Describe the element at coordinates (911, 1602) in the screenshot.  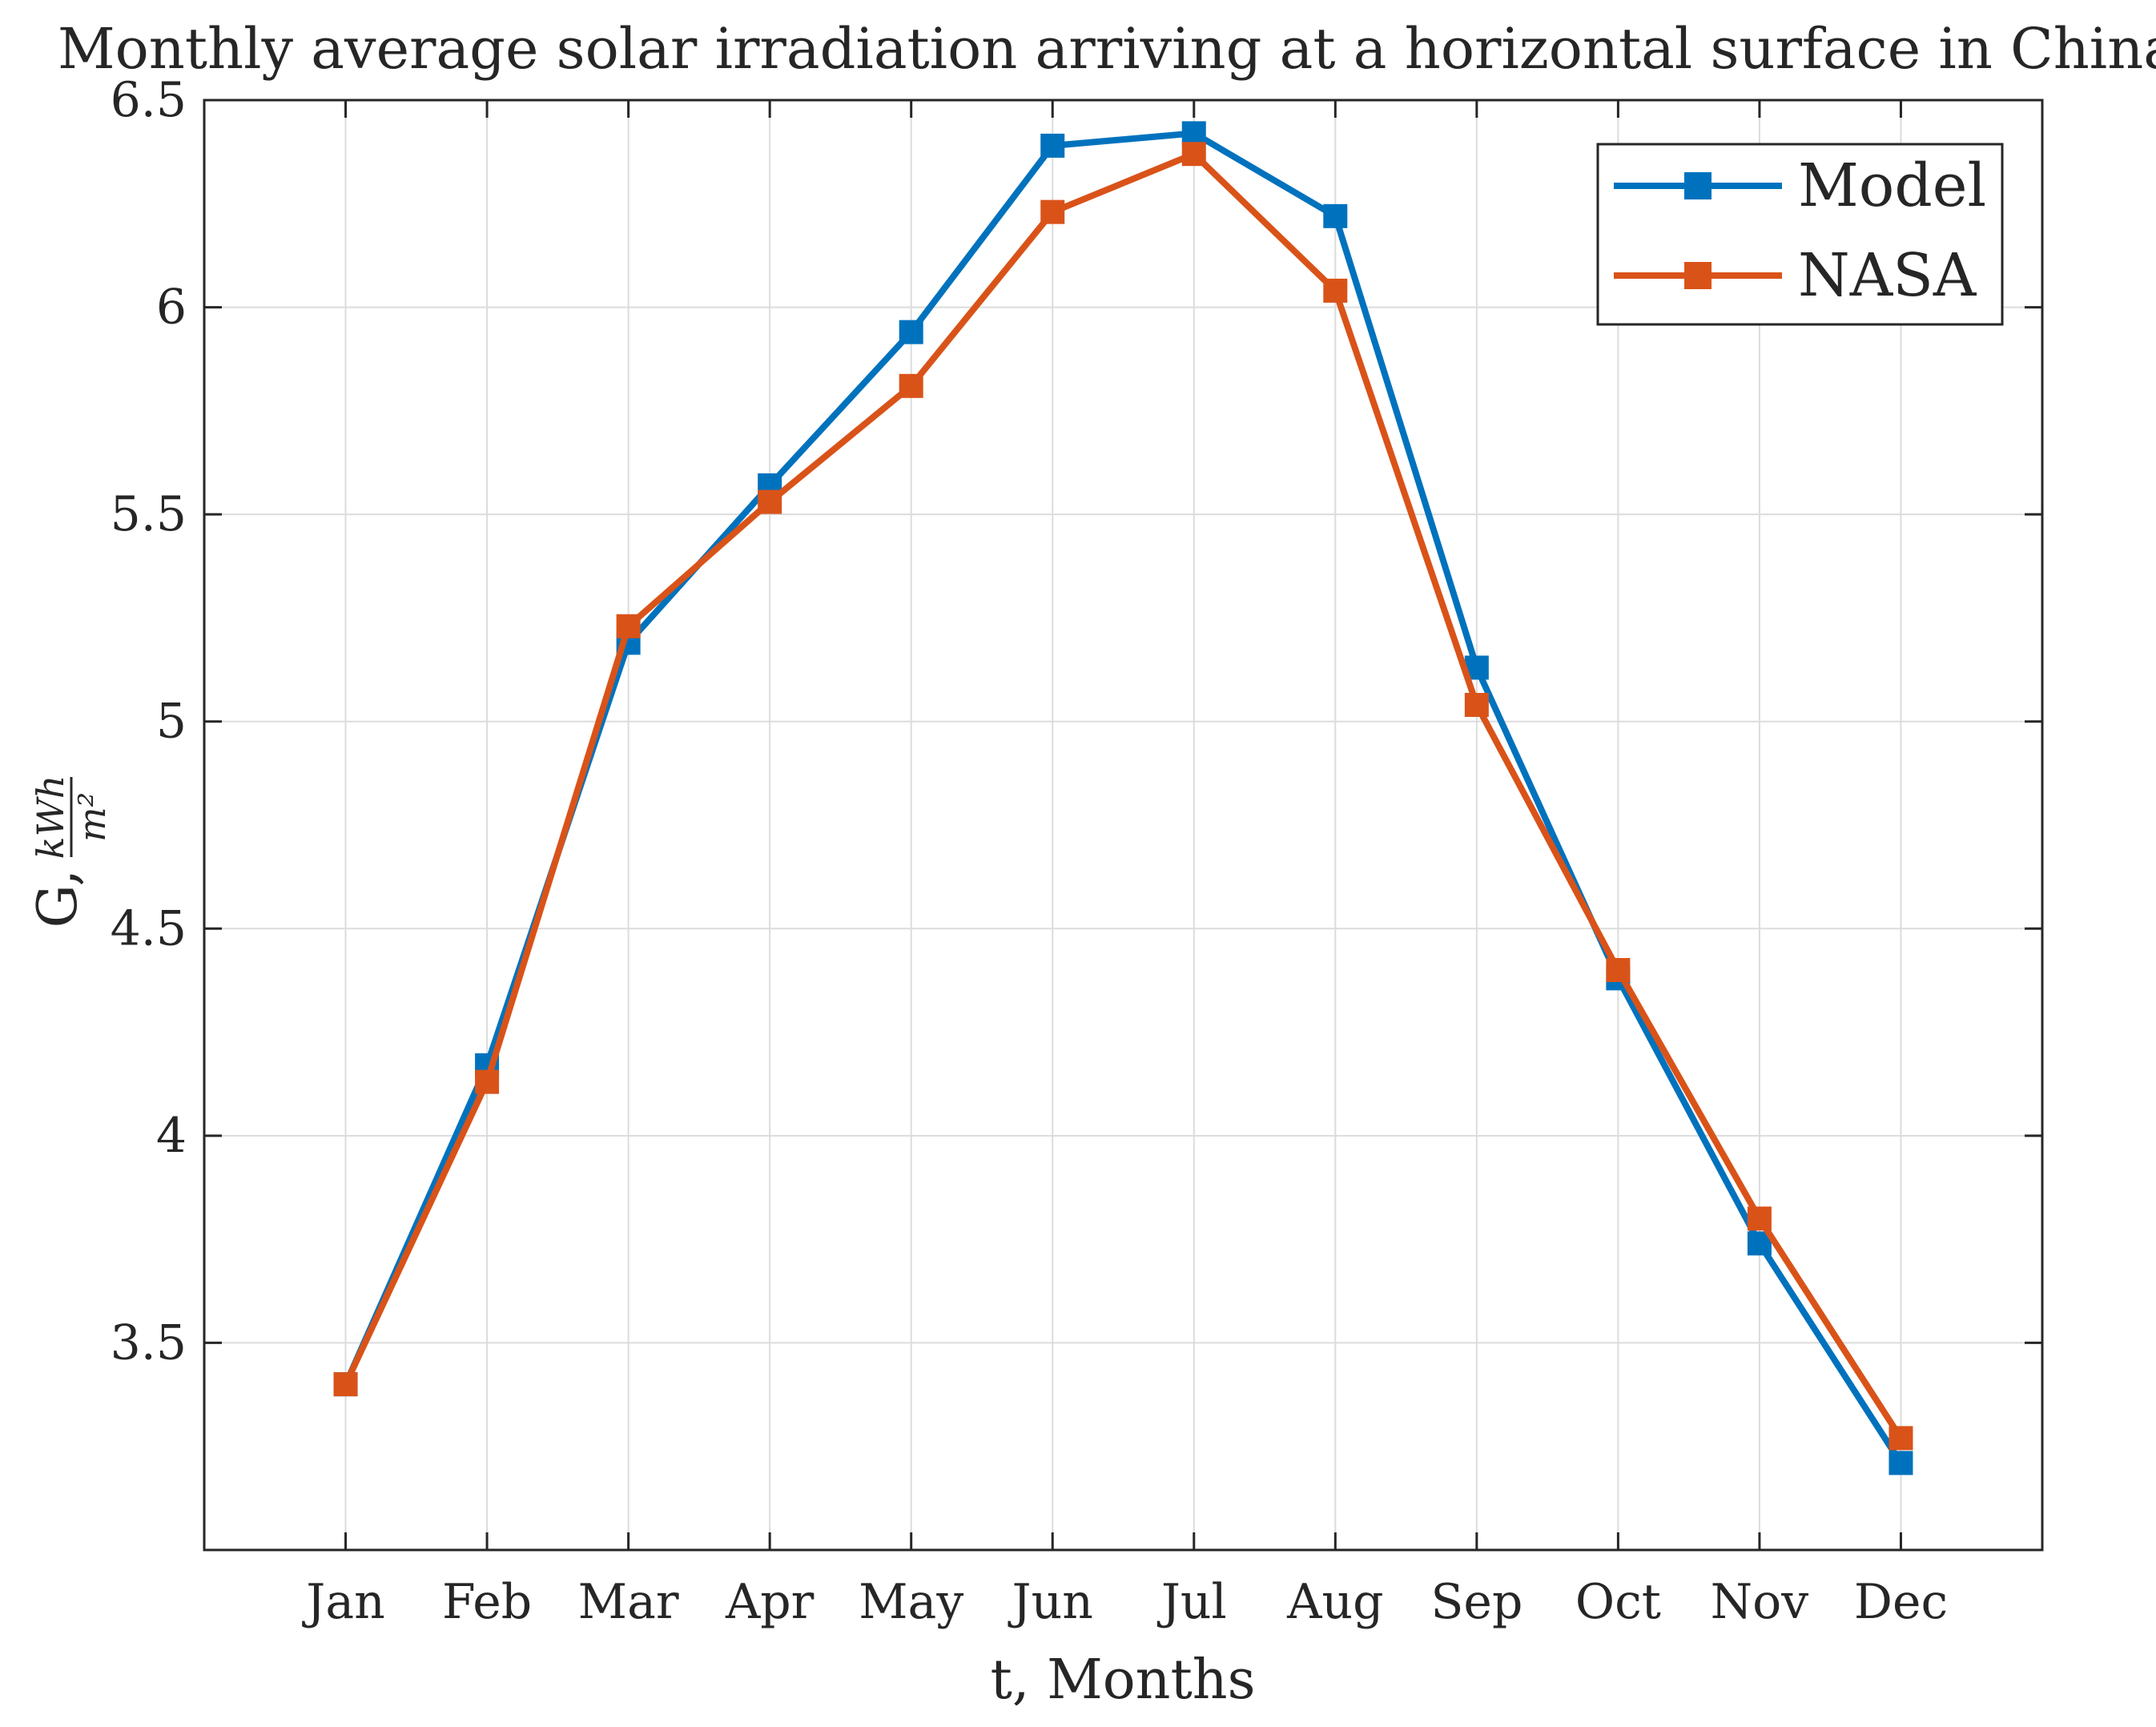
I see `x-tick-label: May` at that location.